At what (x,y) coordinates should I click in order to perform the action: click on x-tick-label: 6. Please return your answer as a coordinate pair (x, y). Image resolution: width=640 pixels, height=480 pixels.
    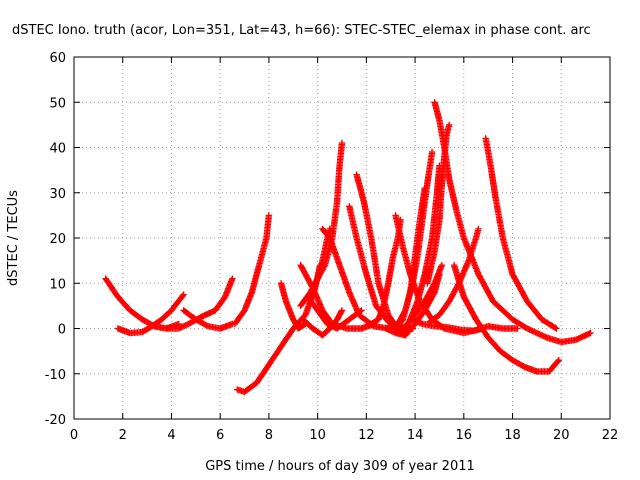
    Looking at the image, I should click on (220, 435).